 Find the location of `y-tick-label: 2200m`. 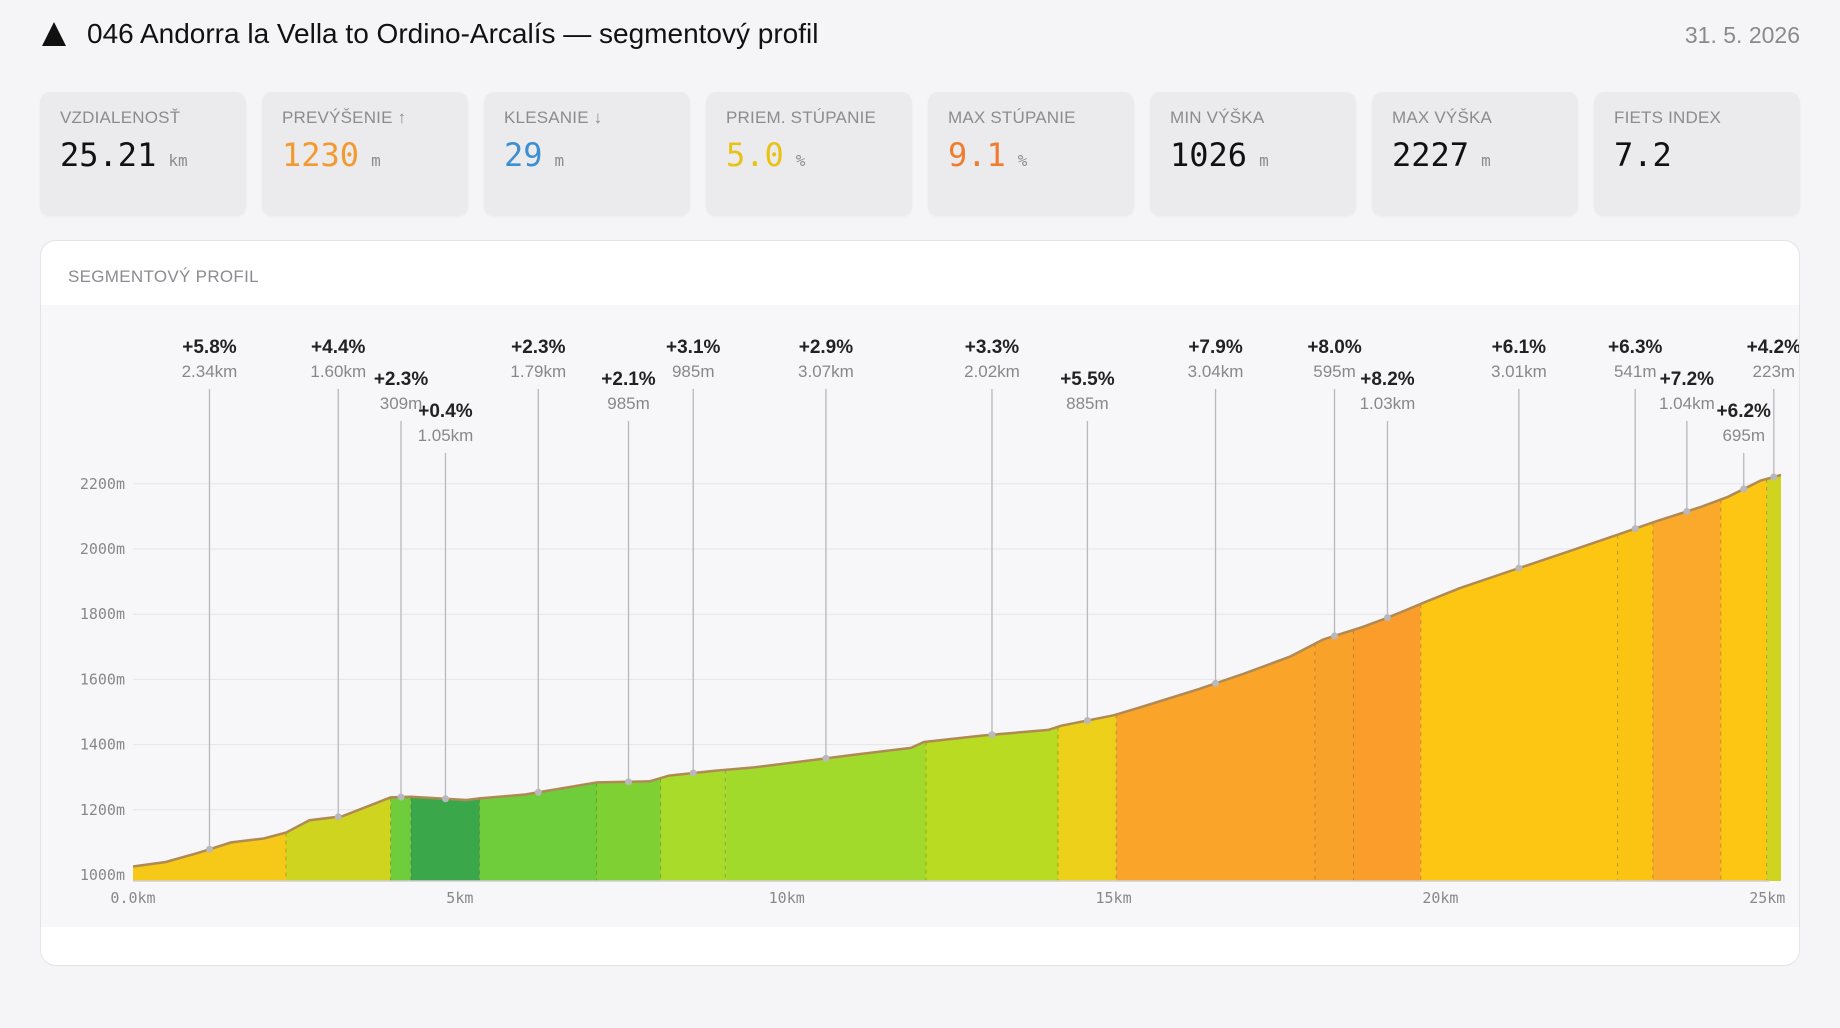

y-tick-label: 2200m is located at coordinates (102, 484).